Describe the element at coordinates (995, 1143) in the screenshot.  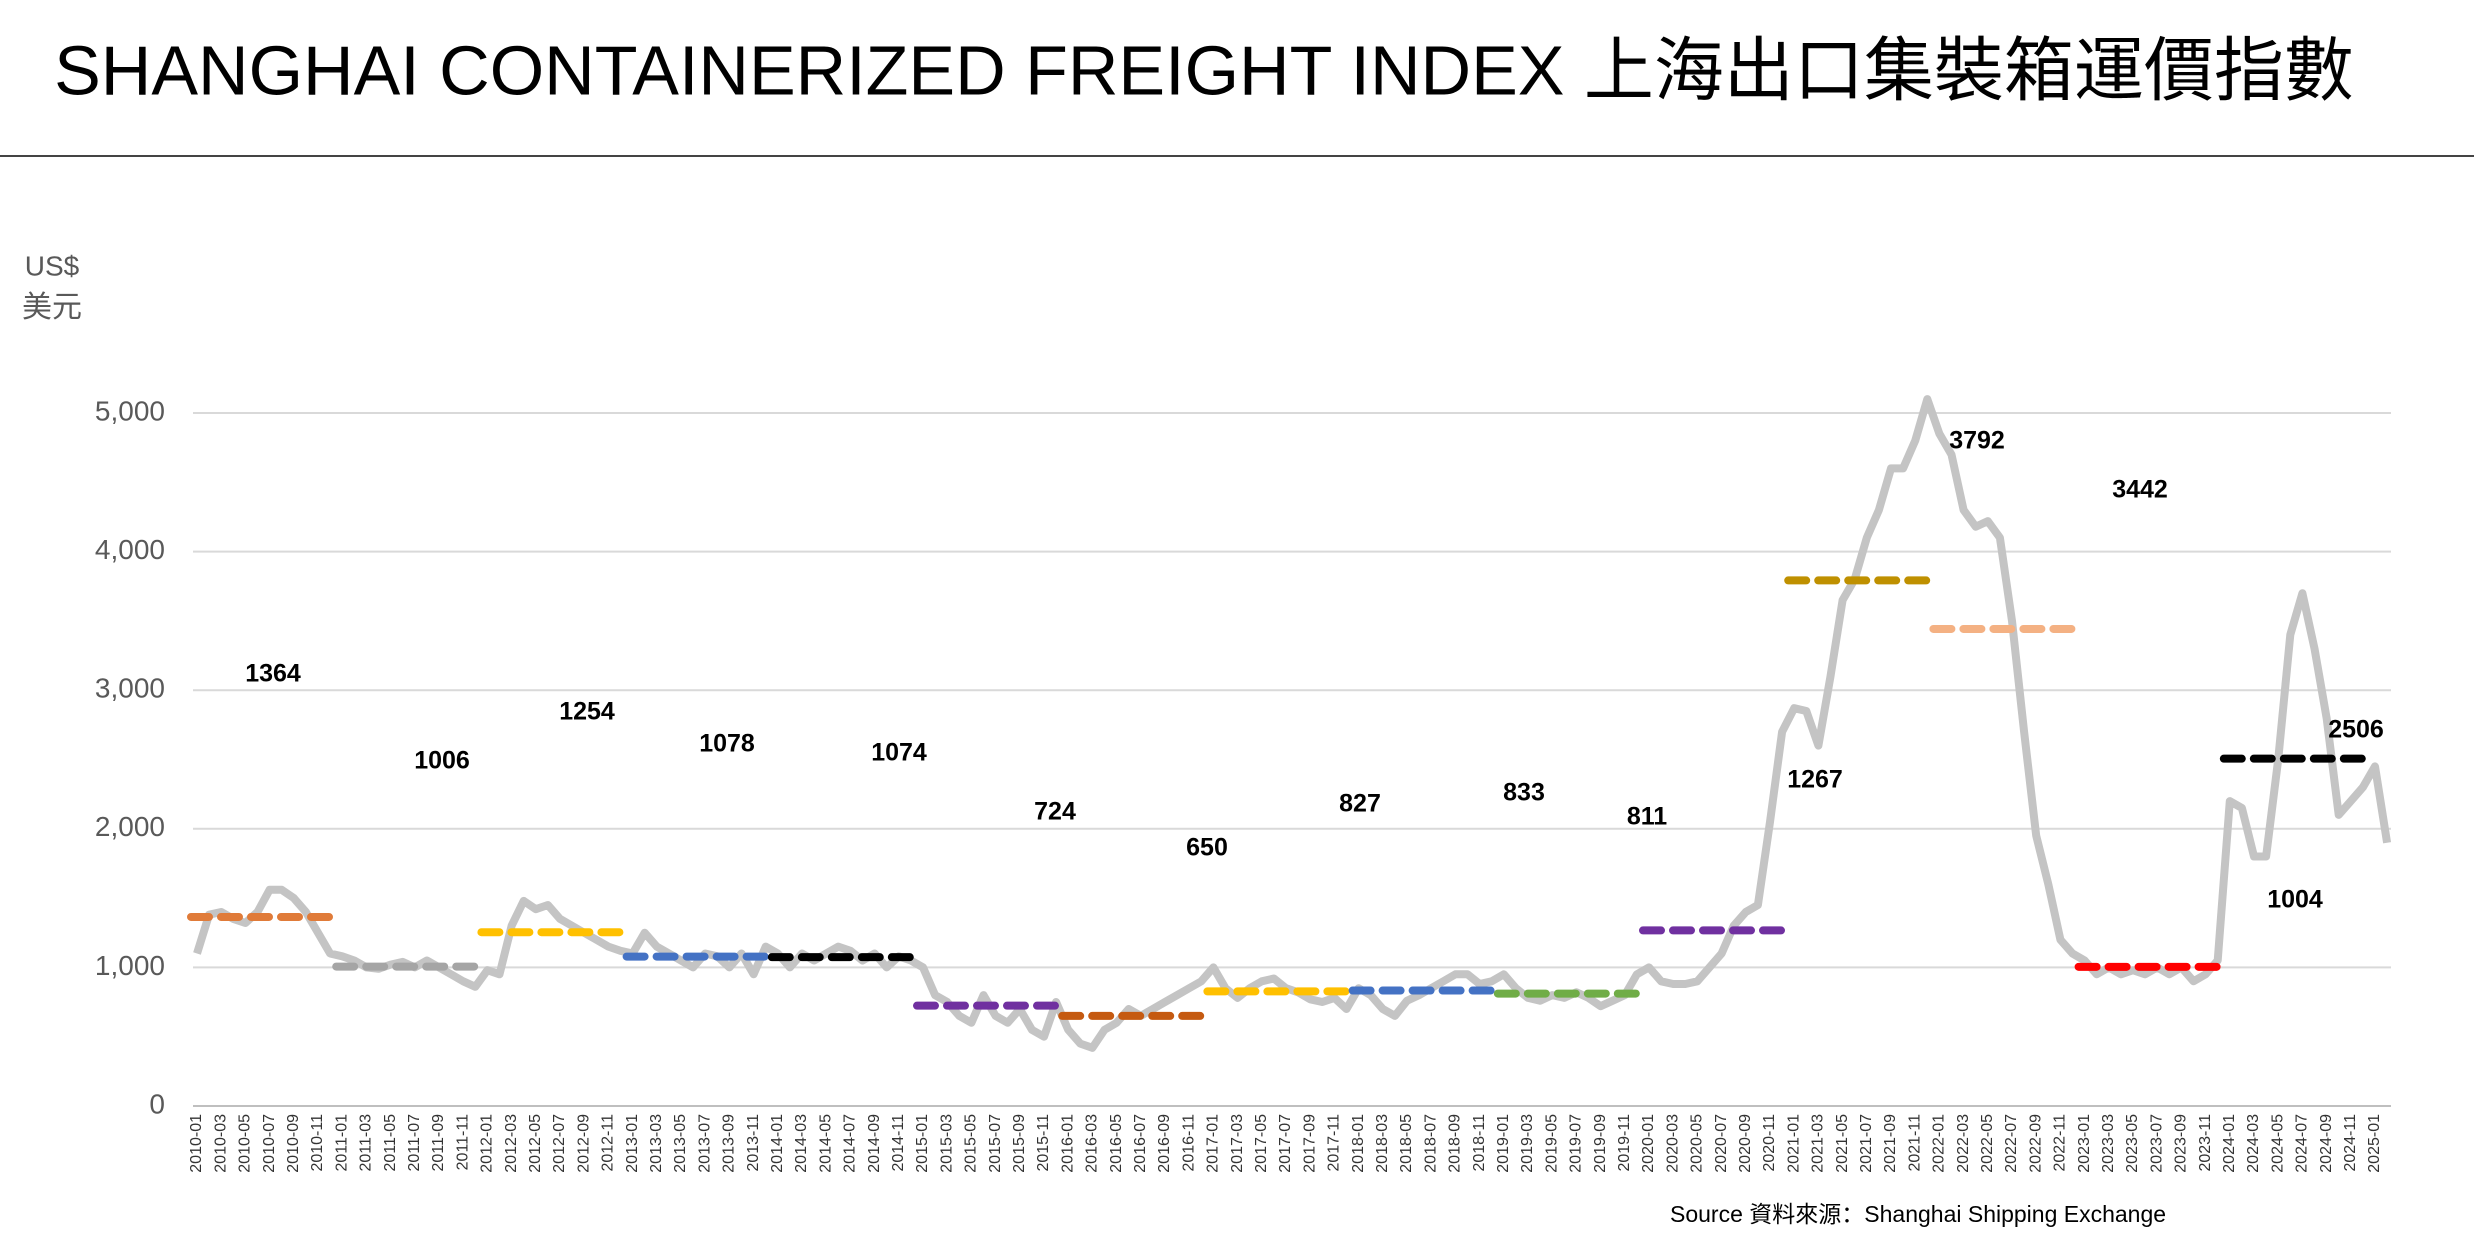
I see `x-tick-label: 2015-07` at that location.